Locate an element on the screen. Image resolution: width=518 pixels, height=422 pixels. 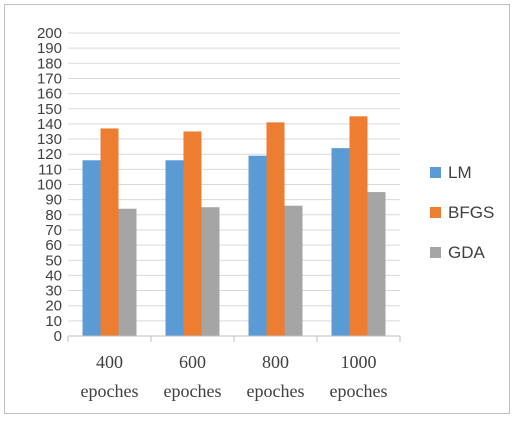
x-tick-label: 1000 is located at coordinates (359, 362).